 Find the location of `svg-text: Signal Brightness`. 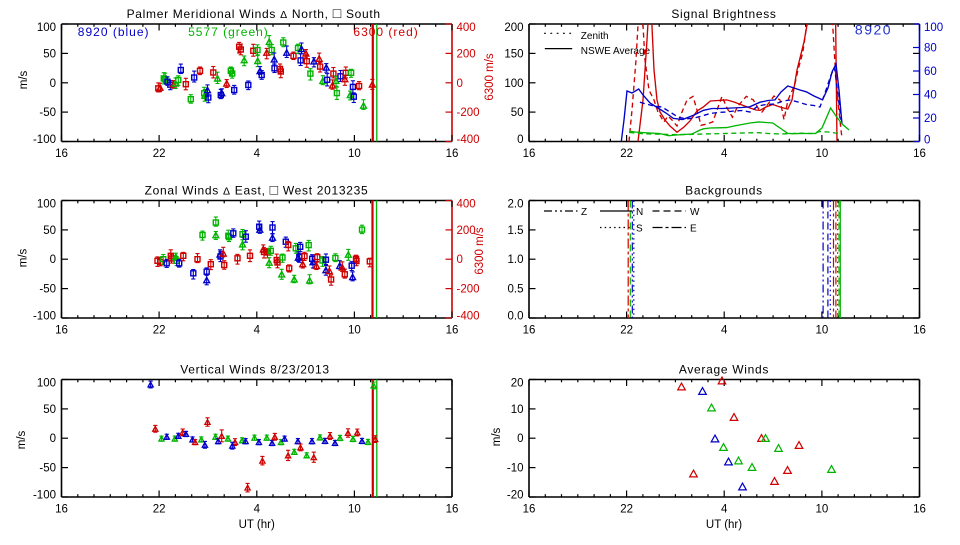

svg-text: Signal Brightness is located at coordinates (723, 14).